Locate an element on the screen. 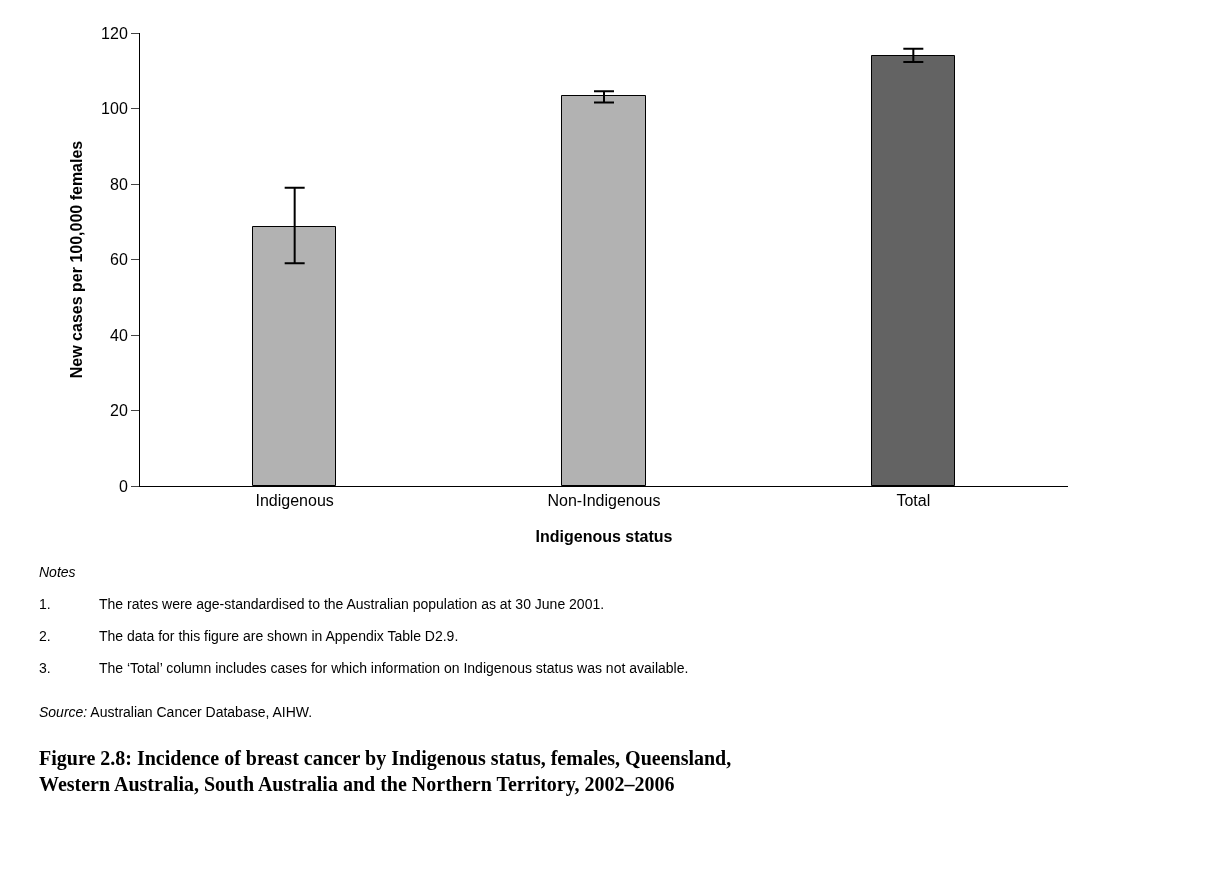 The height and width of the screenshot is (874, 1210). text: 1. The rates were age-standardised to the Australian population as at 30 June 2001. is located at coordinates (322, 604).